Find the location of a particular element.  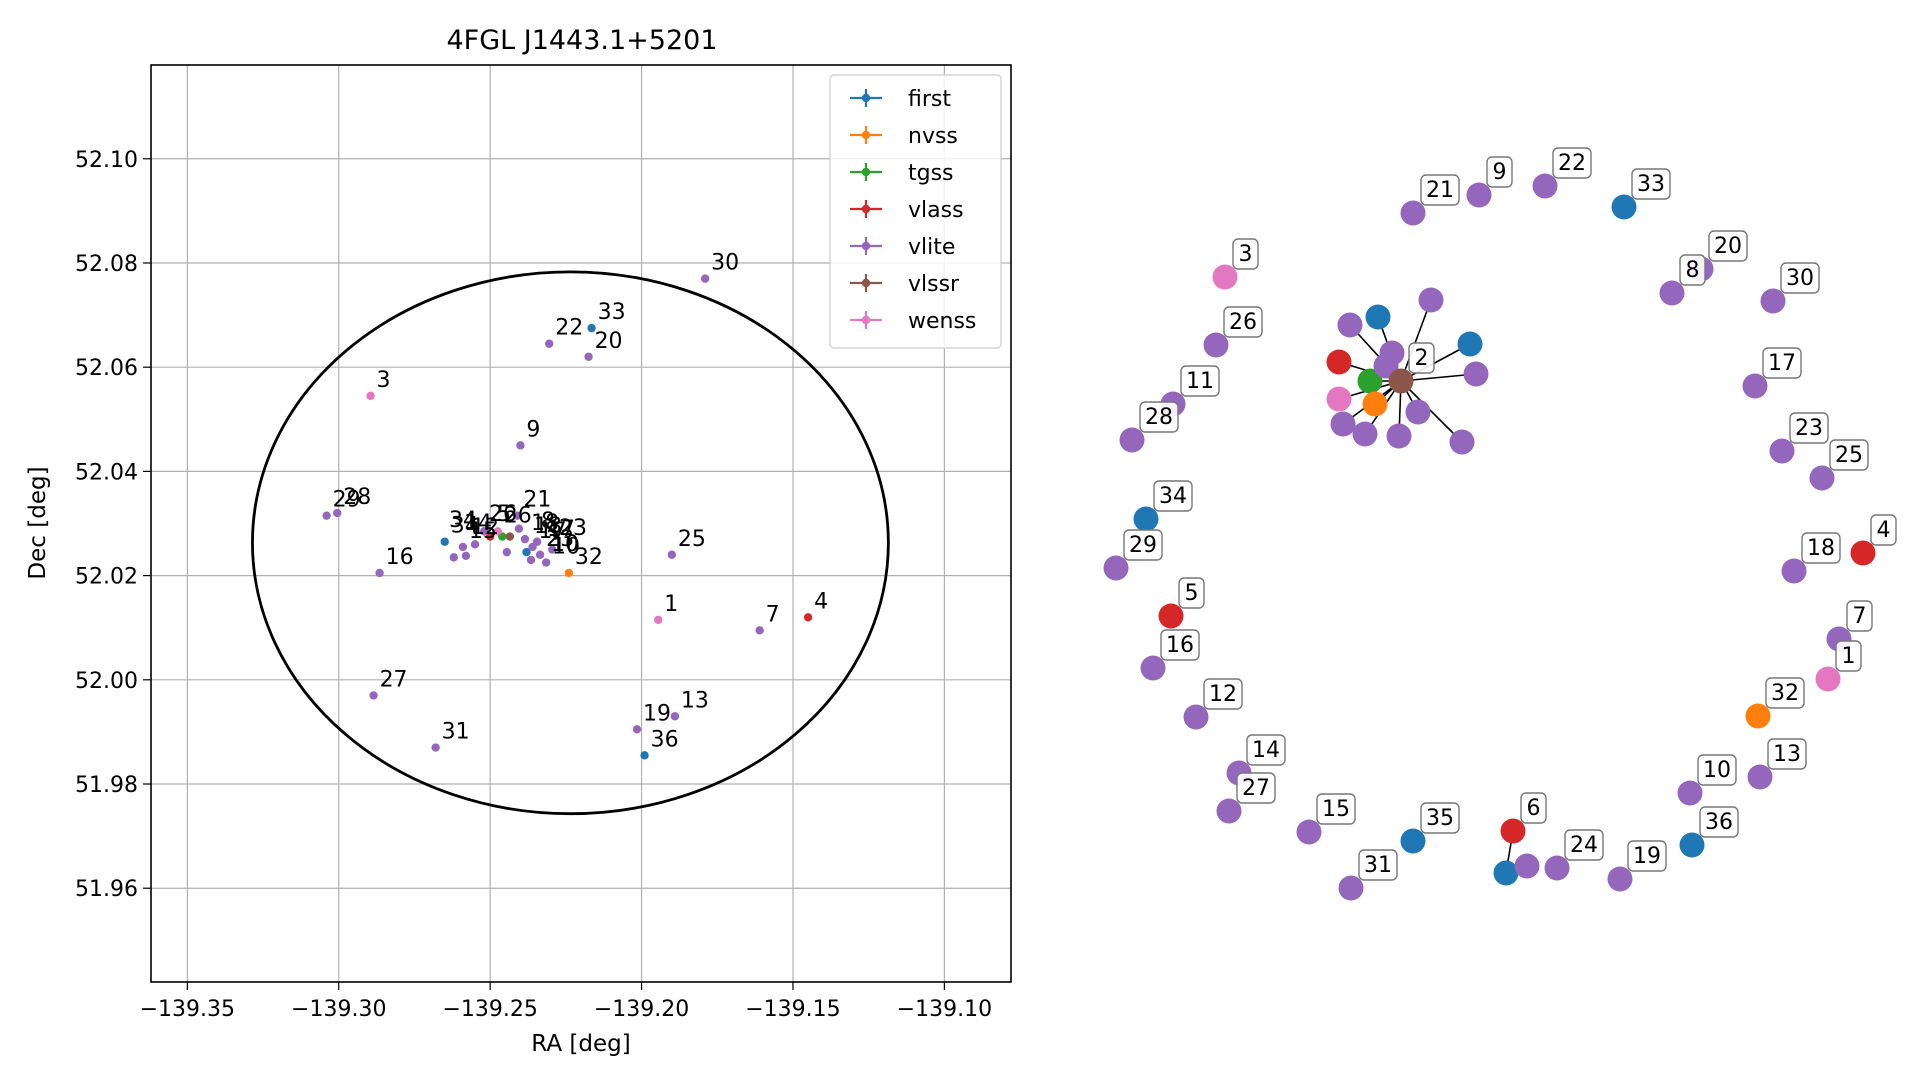

point-label: 29 is located at coordinates (347, 500).